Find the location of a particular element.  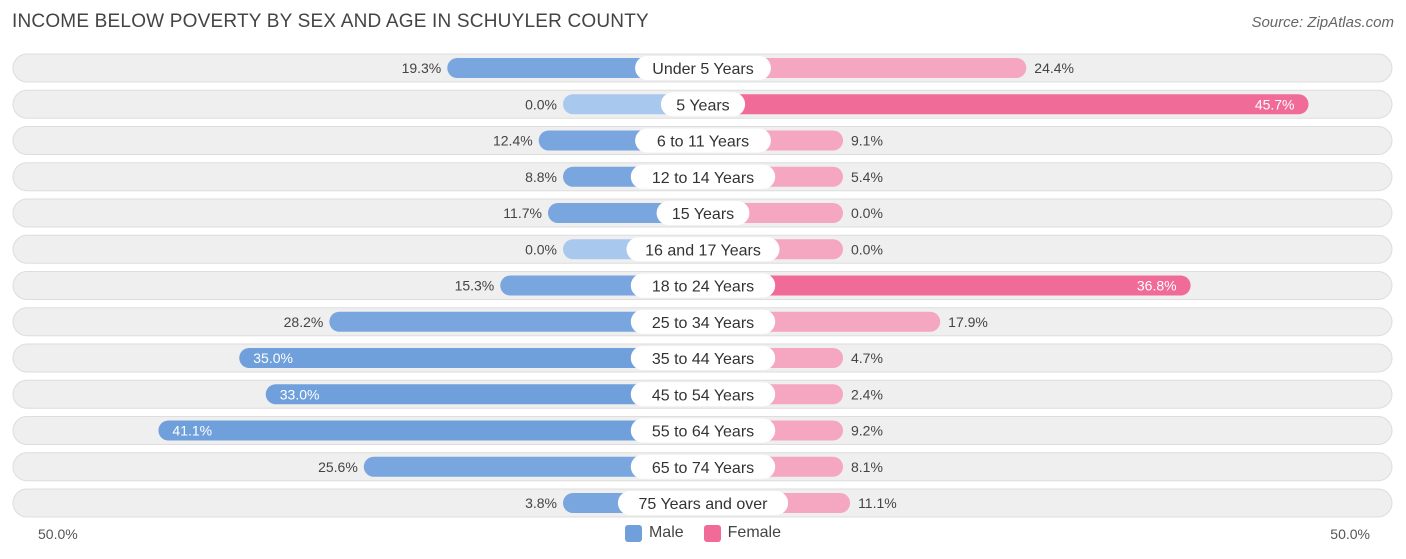

female-value-label: 9.1% is located at coordinates (867, 141).